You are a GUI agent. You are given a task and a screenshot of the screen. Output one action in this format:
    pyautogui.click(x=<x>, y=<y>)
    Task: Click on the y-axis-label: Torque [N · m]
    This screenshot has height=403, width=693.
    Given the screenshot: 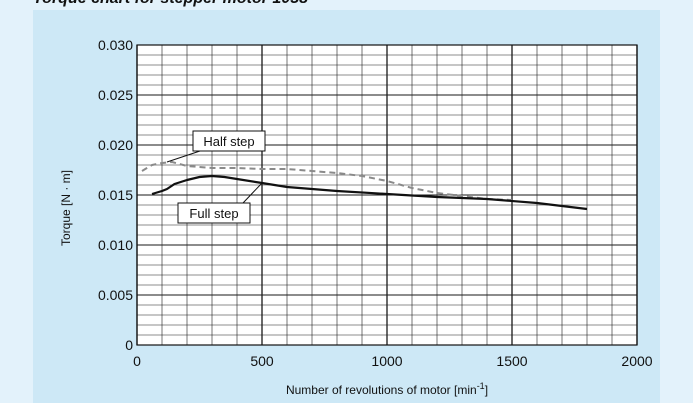 What is the action you would take?
    pyautogui.click(x=66, y=208)
    